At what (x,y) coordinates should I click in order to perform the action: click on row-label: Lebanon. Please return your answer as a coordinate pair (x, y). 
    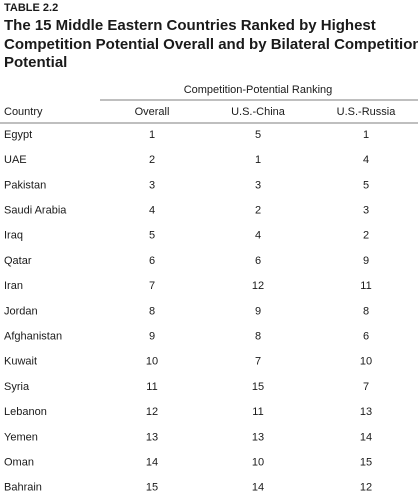
    Looking at the image, I should click on (25, 412).